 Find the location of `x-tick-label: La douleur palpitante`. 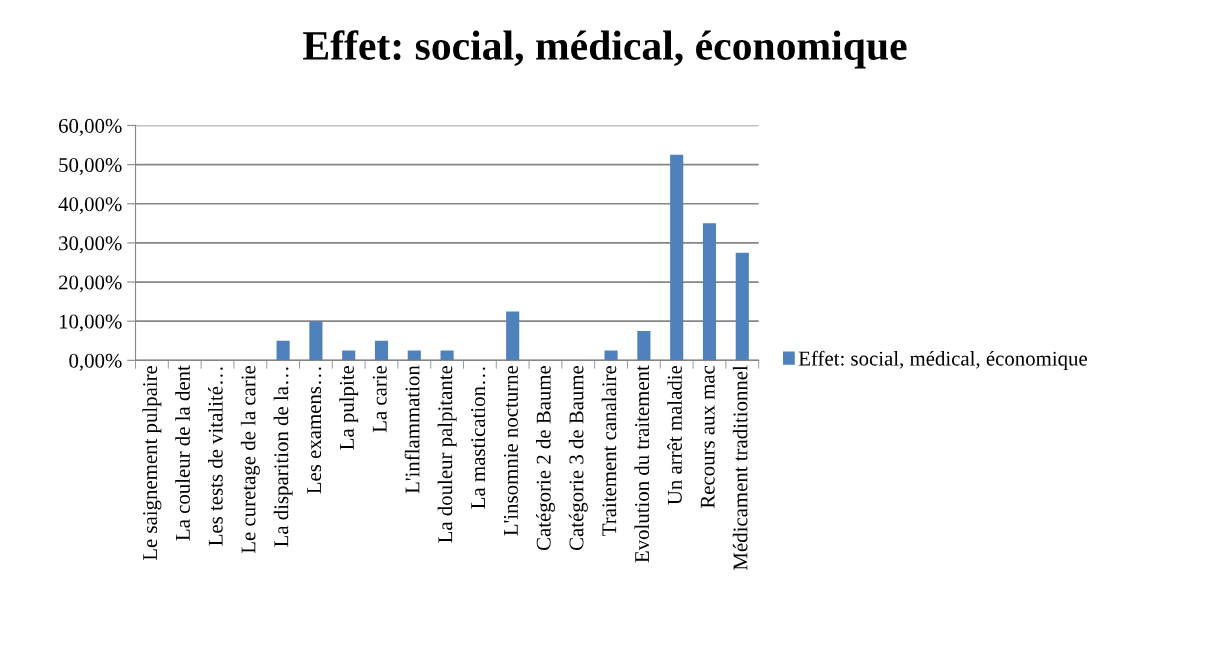

x-tick-label: La douleur palpitante is located at coordinates (447, 454).